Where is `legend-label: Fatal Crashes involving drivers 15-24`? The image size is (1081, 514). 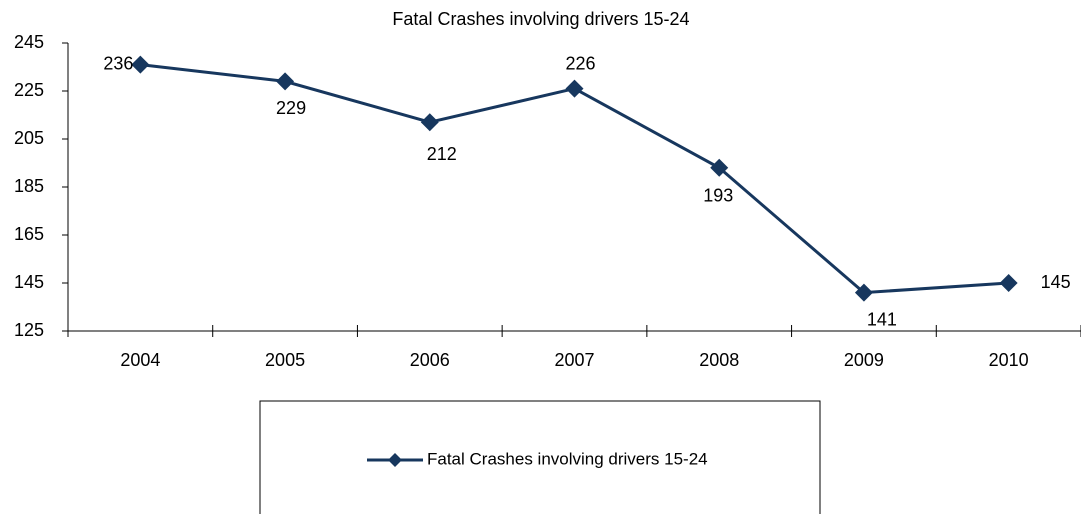 legend-label: Fatal Crashes involving drivers 15-24 is located at coordinates (567, 458).